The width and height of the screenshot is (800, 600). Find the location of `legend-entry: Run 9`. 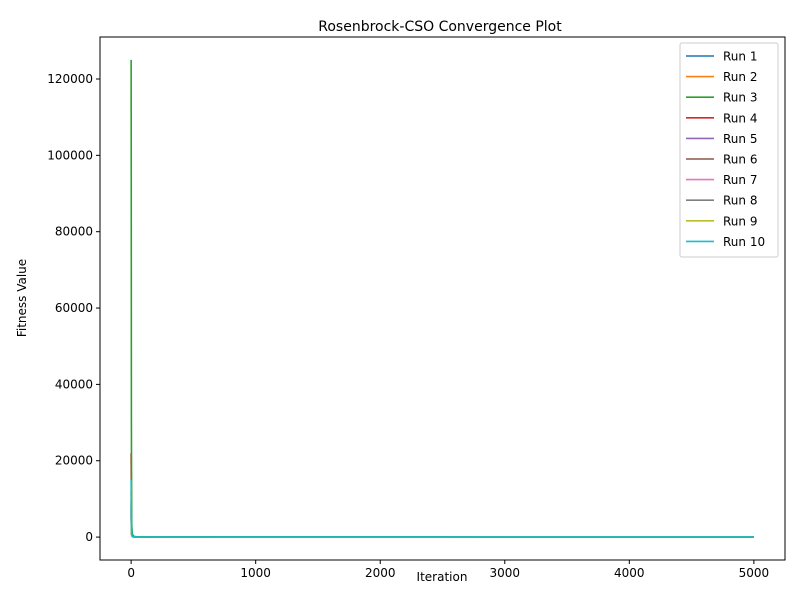

legend-entry: Run 9 is located at coordinates (740, 221).